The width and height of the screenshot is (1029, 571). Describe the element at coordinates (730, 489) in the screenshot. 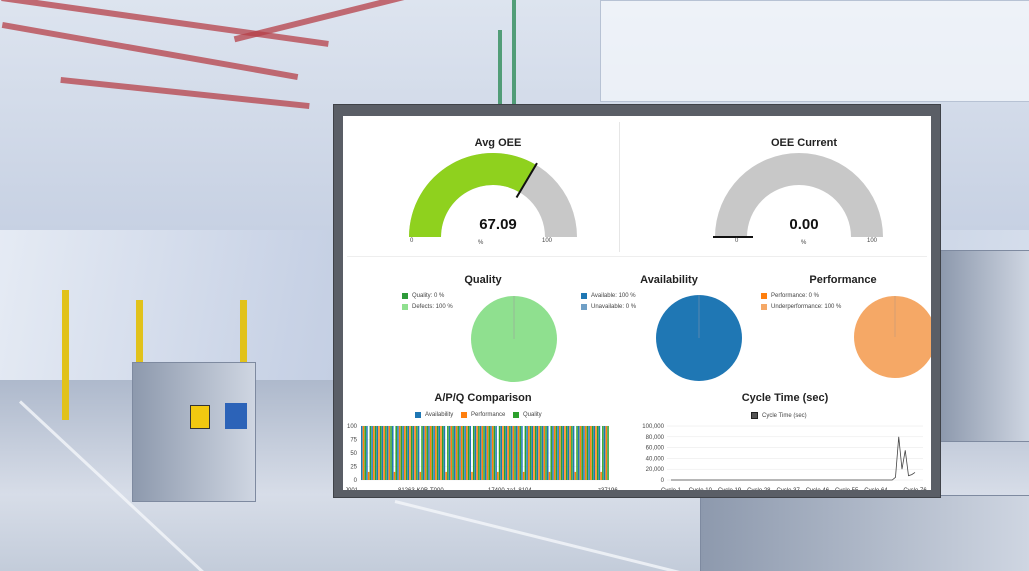

I see `cycle-x-tick: Cycle 19` at that location.